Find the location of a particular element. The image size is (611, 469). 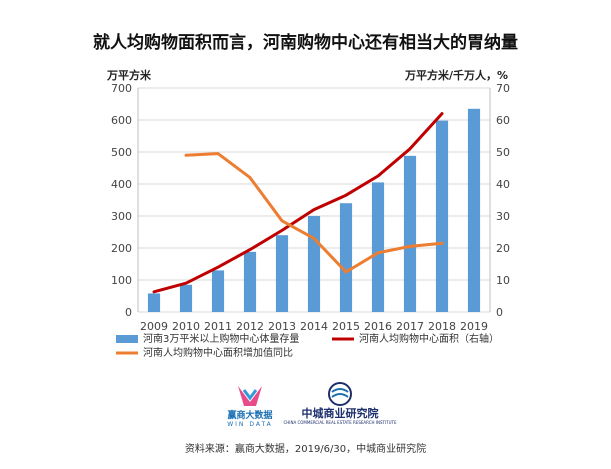

left-tick-label: 300 is located at coordinates (121, 216).